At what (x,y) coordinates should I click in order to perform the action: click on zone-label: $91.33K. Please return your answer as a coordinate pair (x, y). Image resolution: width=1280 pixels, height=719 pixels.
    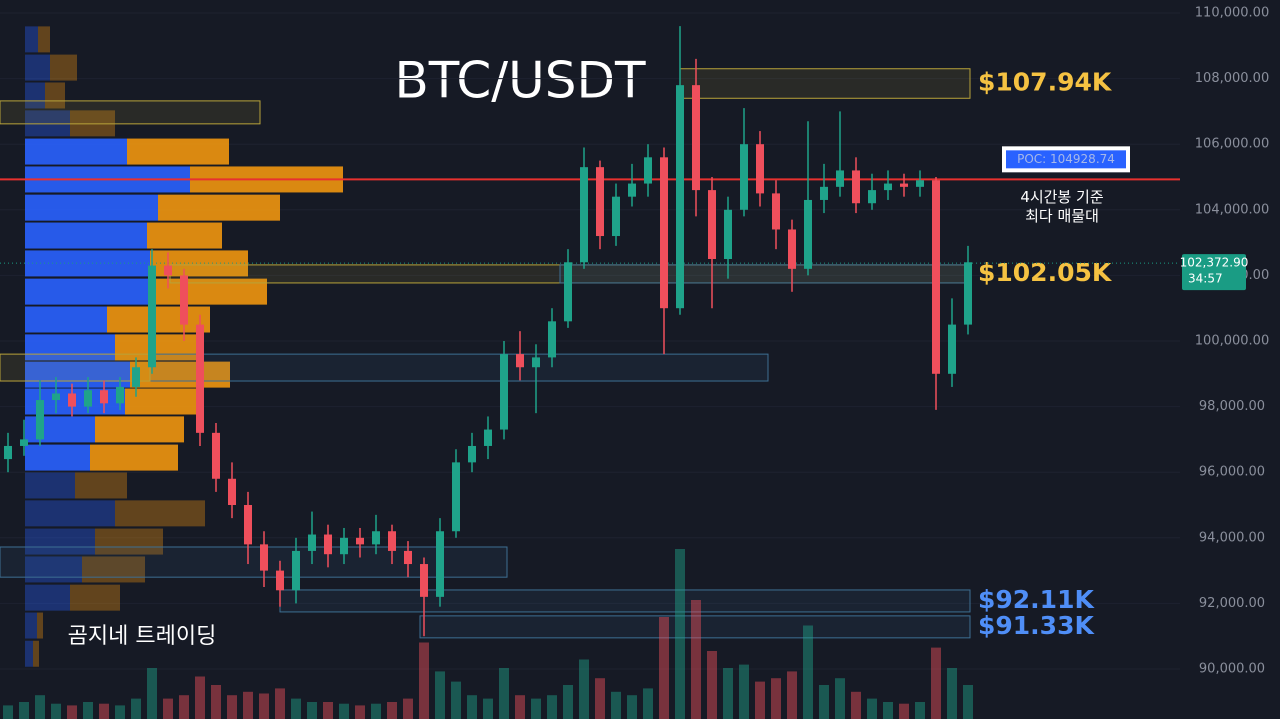
    Looking at the image, I should click on (1036, 625).